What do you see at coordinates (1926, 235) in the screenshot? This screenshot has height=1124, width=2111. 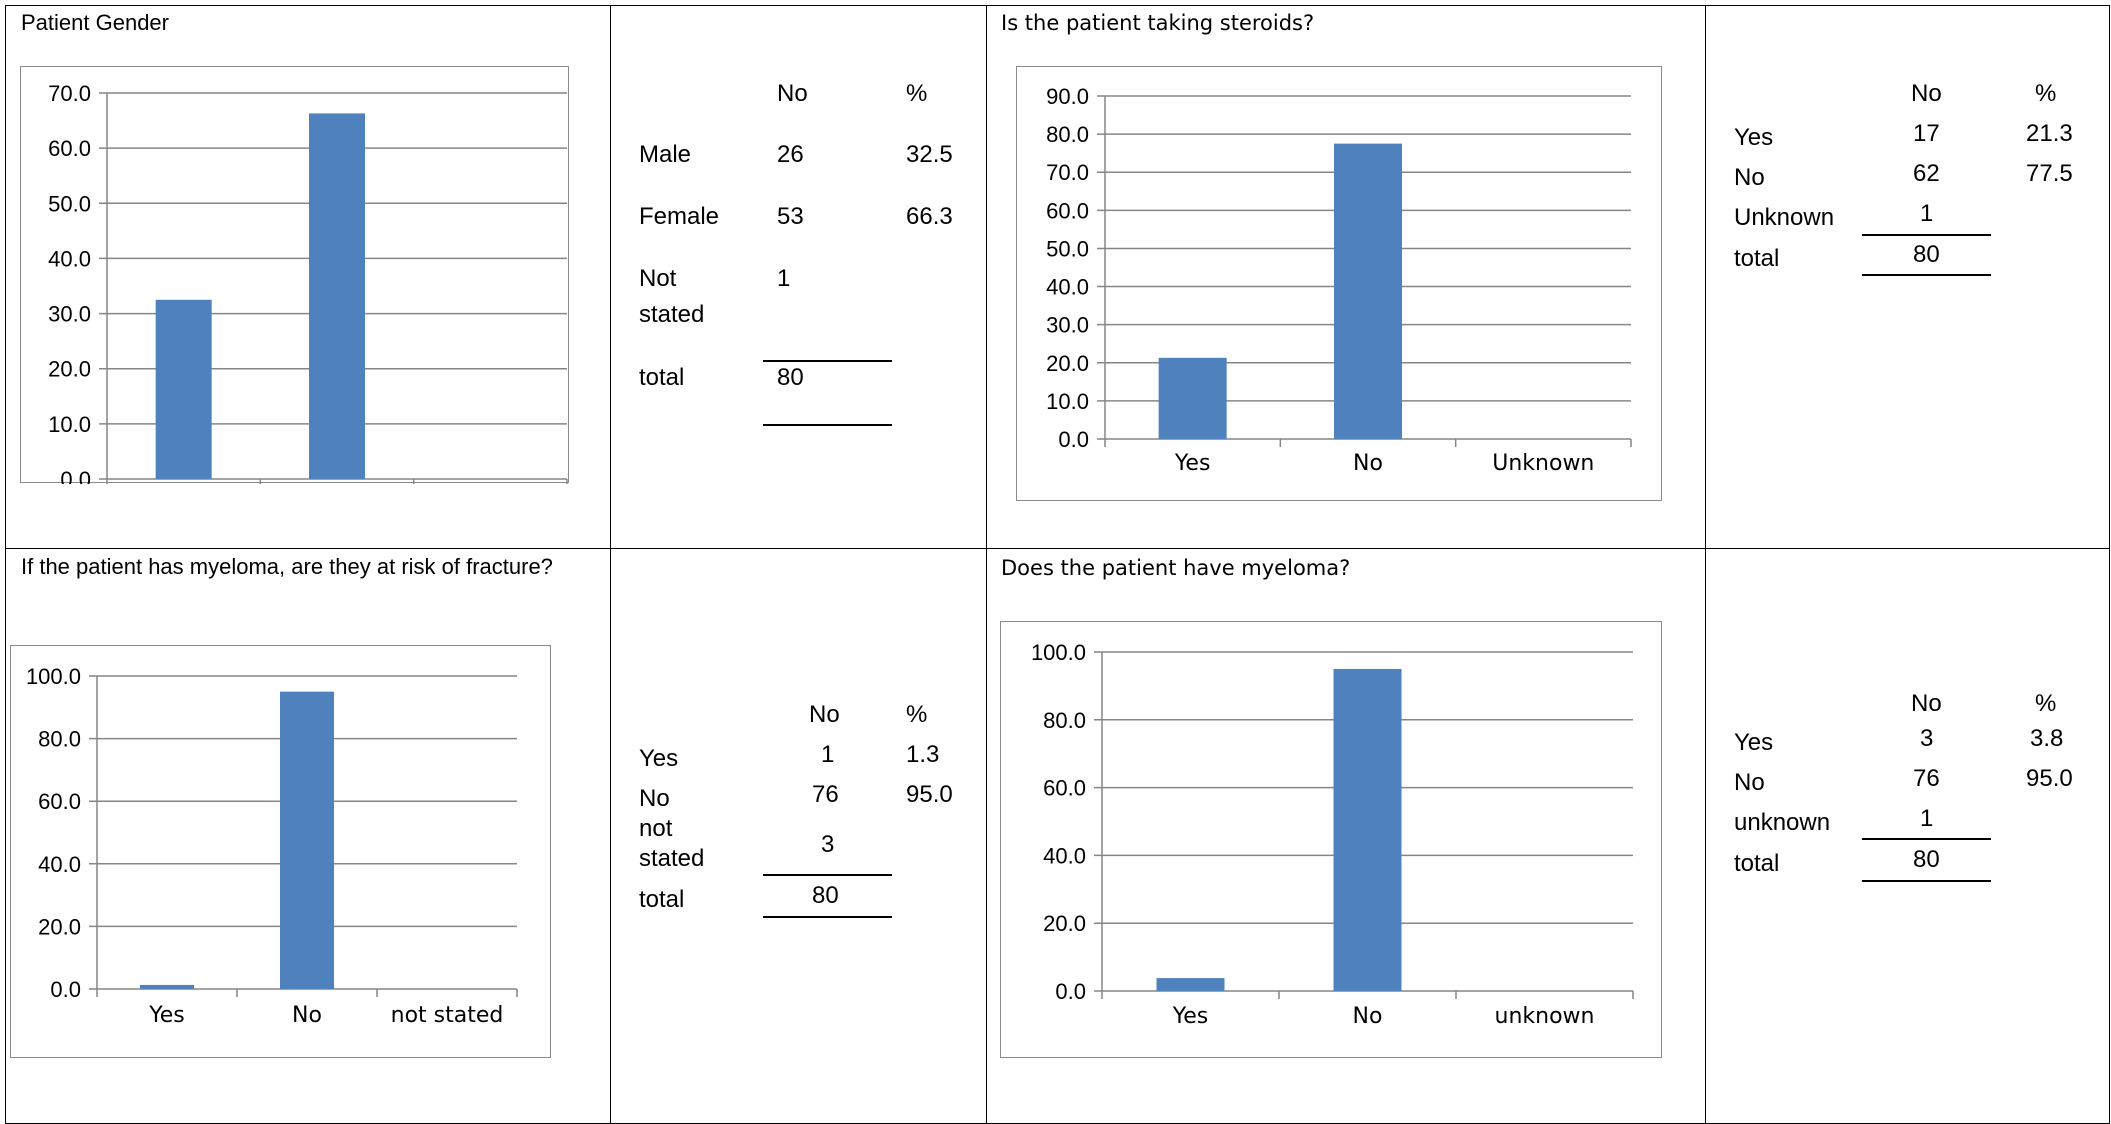 I see `steroids-total-rule-top` at bounding box center [1926, 235].